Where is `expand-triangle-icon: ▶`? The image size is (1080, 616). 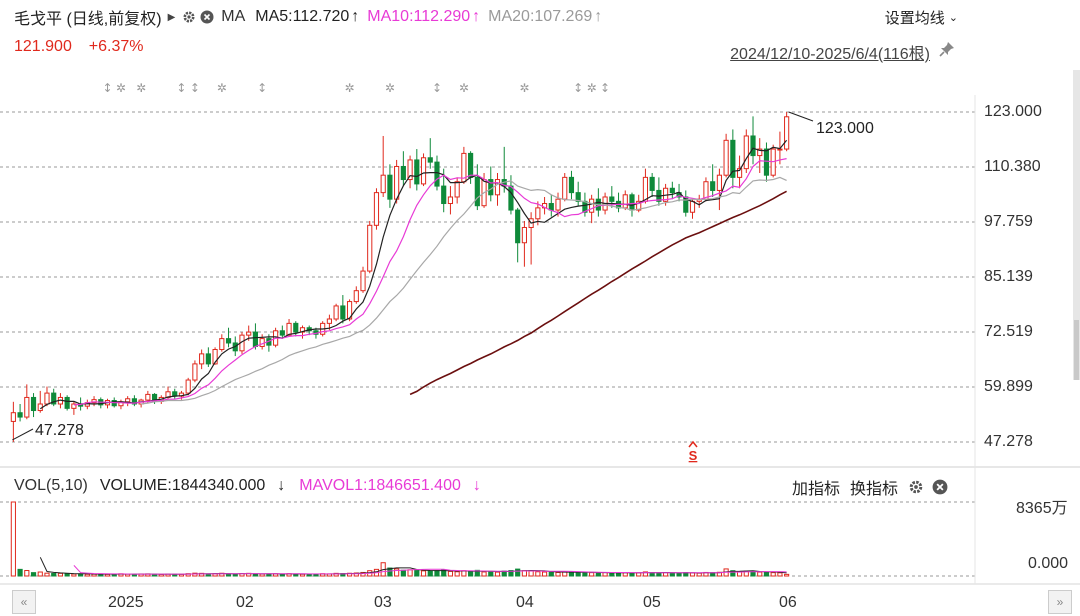
expand-triangle-icon: ▶ is located at coordinates (171, 17).